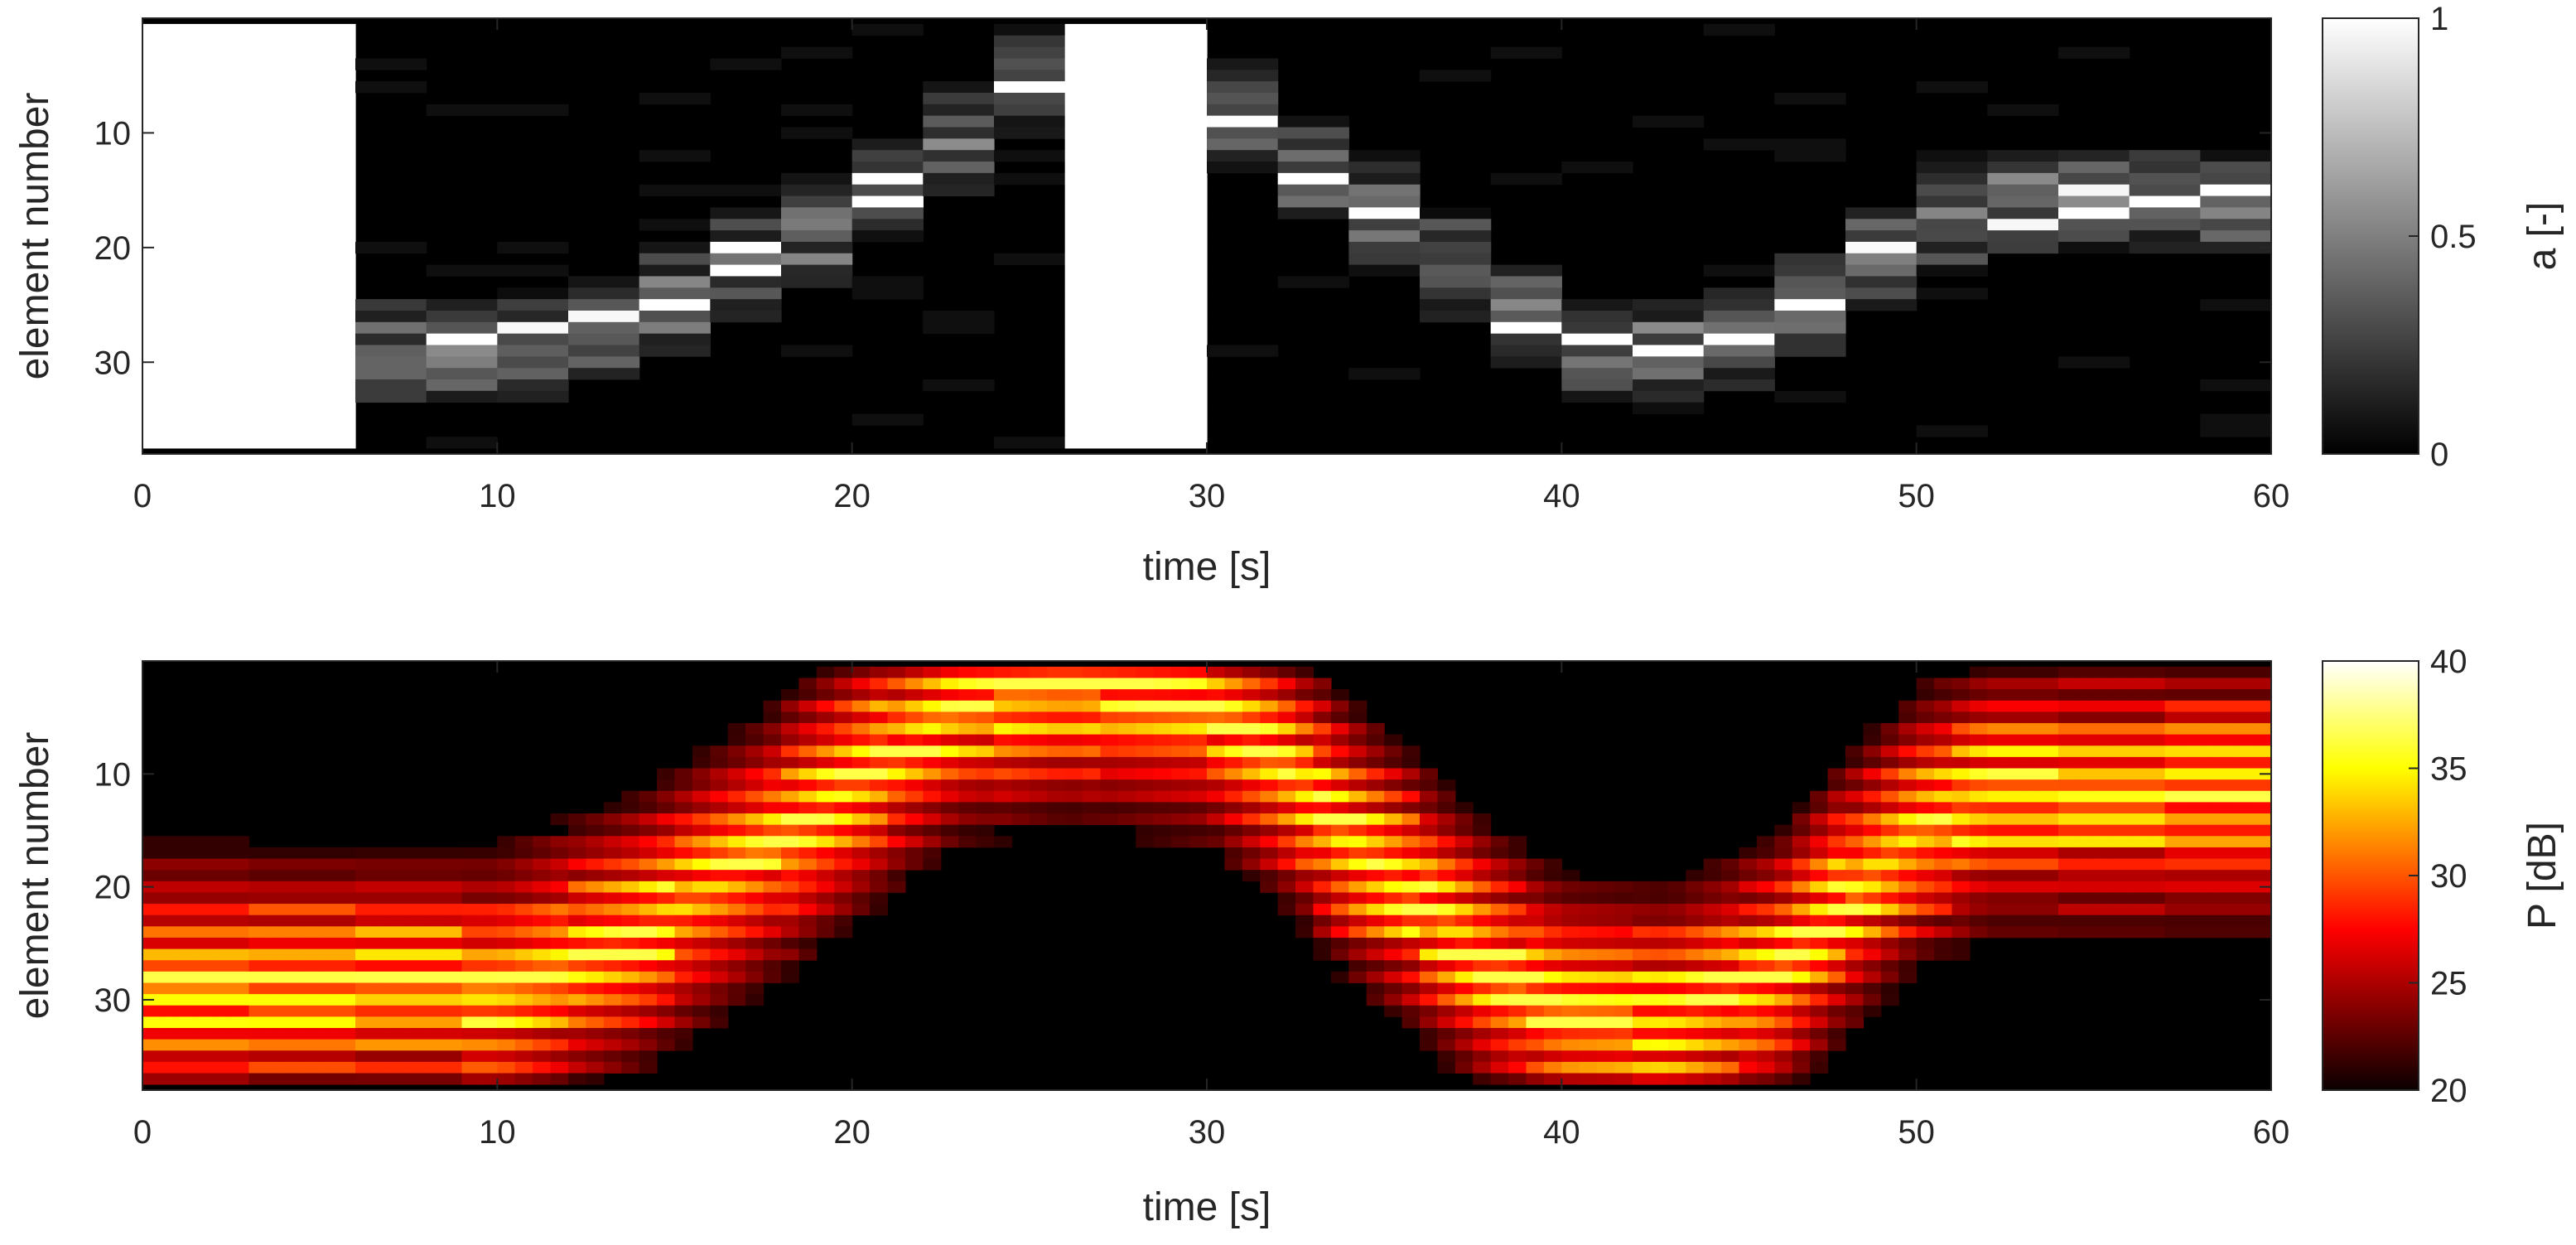  Describe the element at coordinates (113, 363) in the screenshot. I see `top-y-tick-label: 30` at that location.